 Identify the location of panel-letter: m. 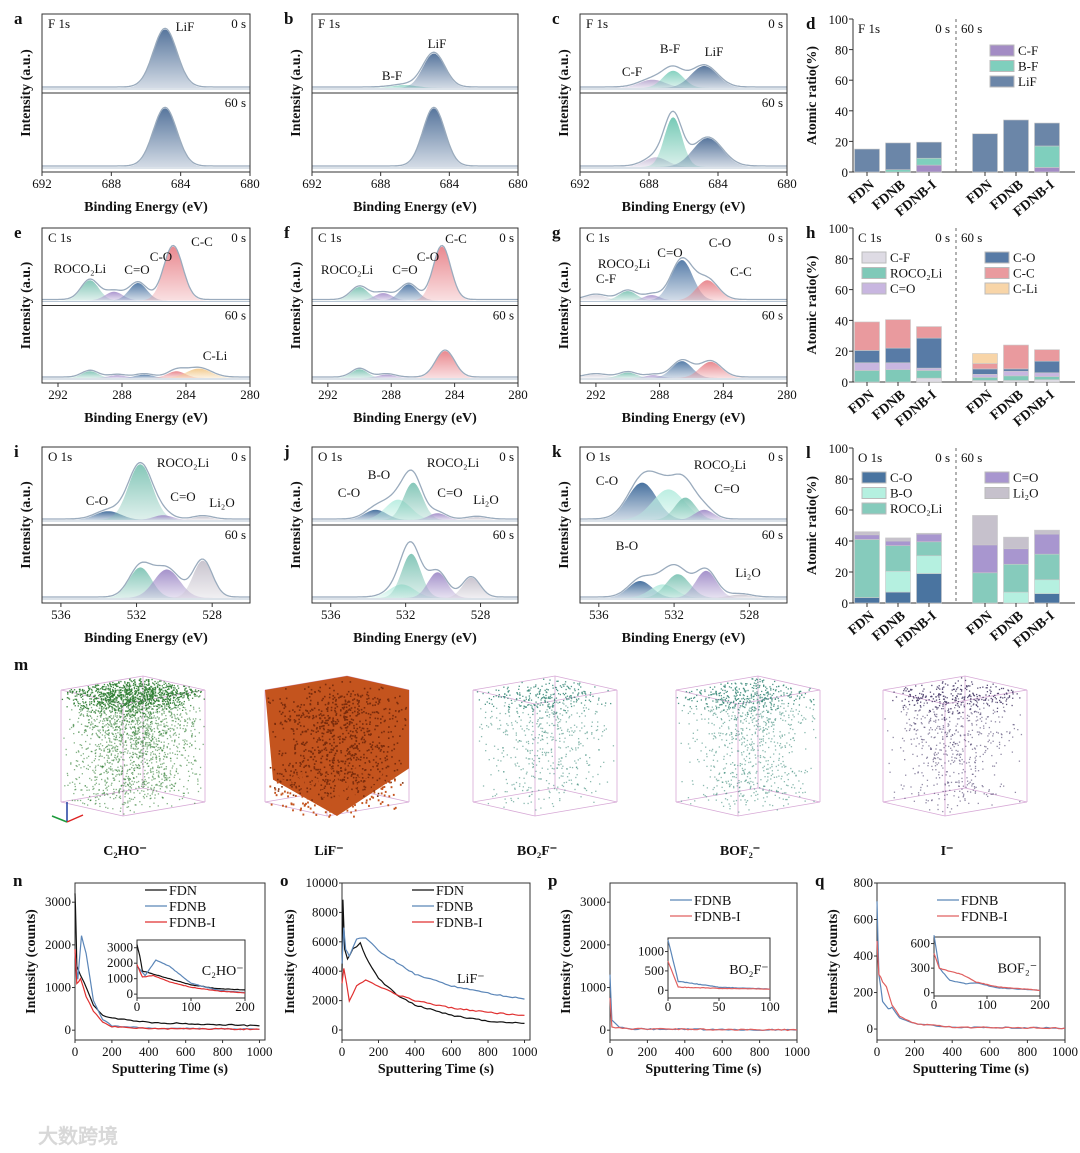
(21, 664).